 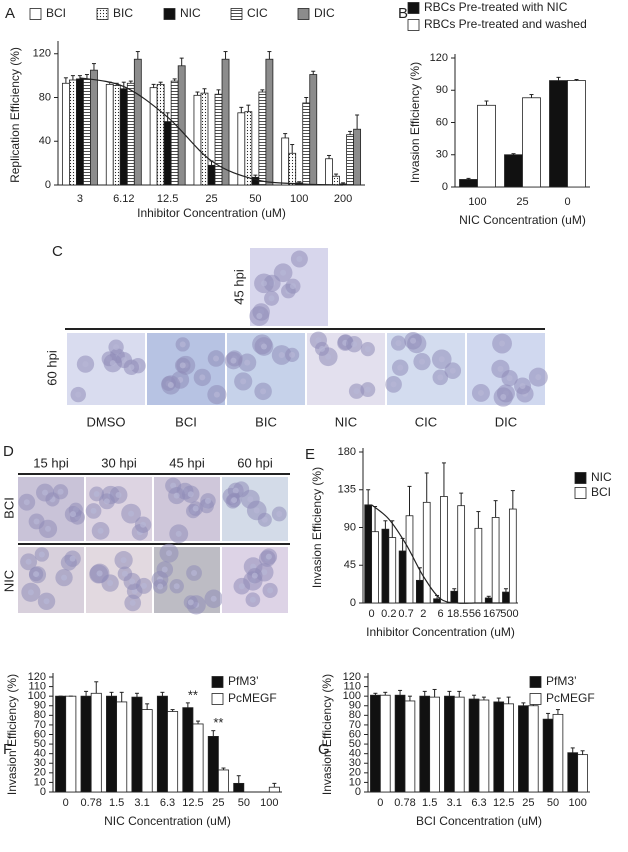 What do you see at coordinates (57, 251) in the screenshot?
I see `panel-letter: C` at bounding box center [57, 251].